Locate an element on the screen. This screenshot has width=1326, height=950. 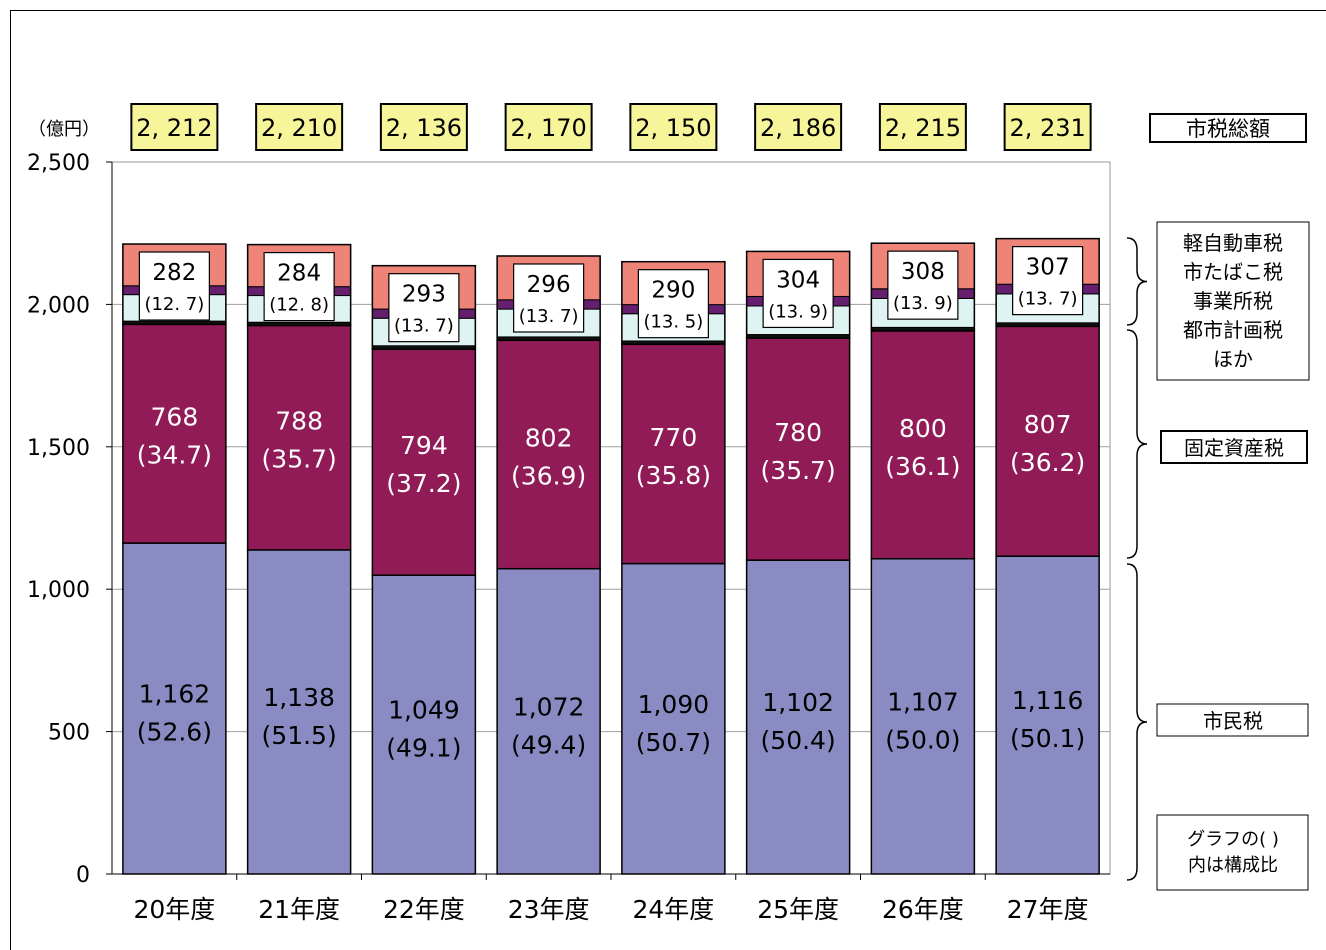
y-tick-label: 2,000 is located at coordinates (58, 305).